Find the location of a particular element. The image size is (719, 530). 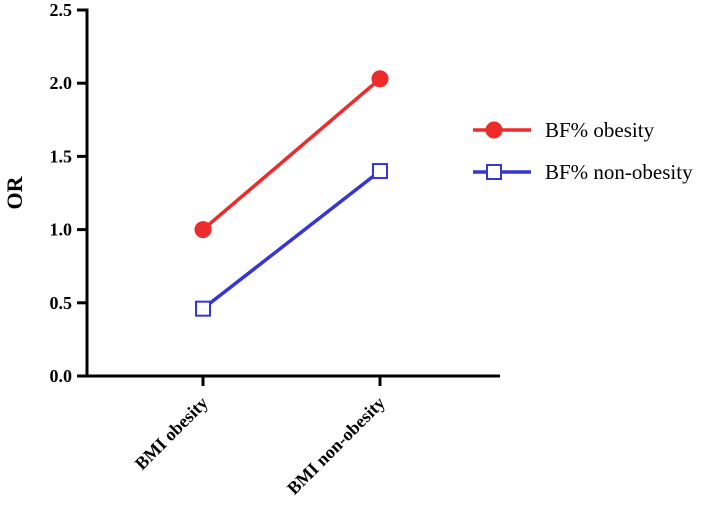

legend: BF% obesity BF% non-obesity is located at coordinates (583, 151).